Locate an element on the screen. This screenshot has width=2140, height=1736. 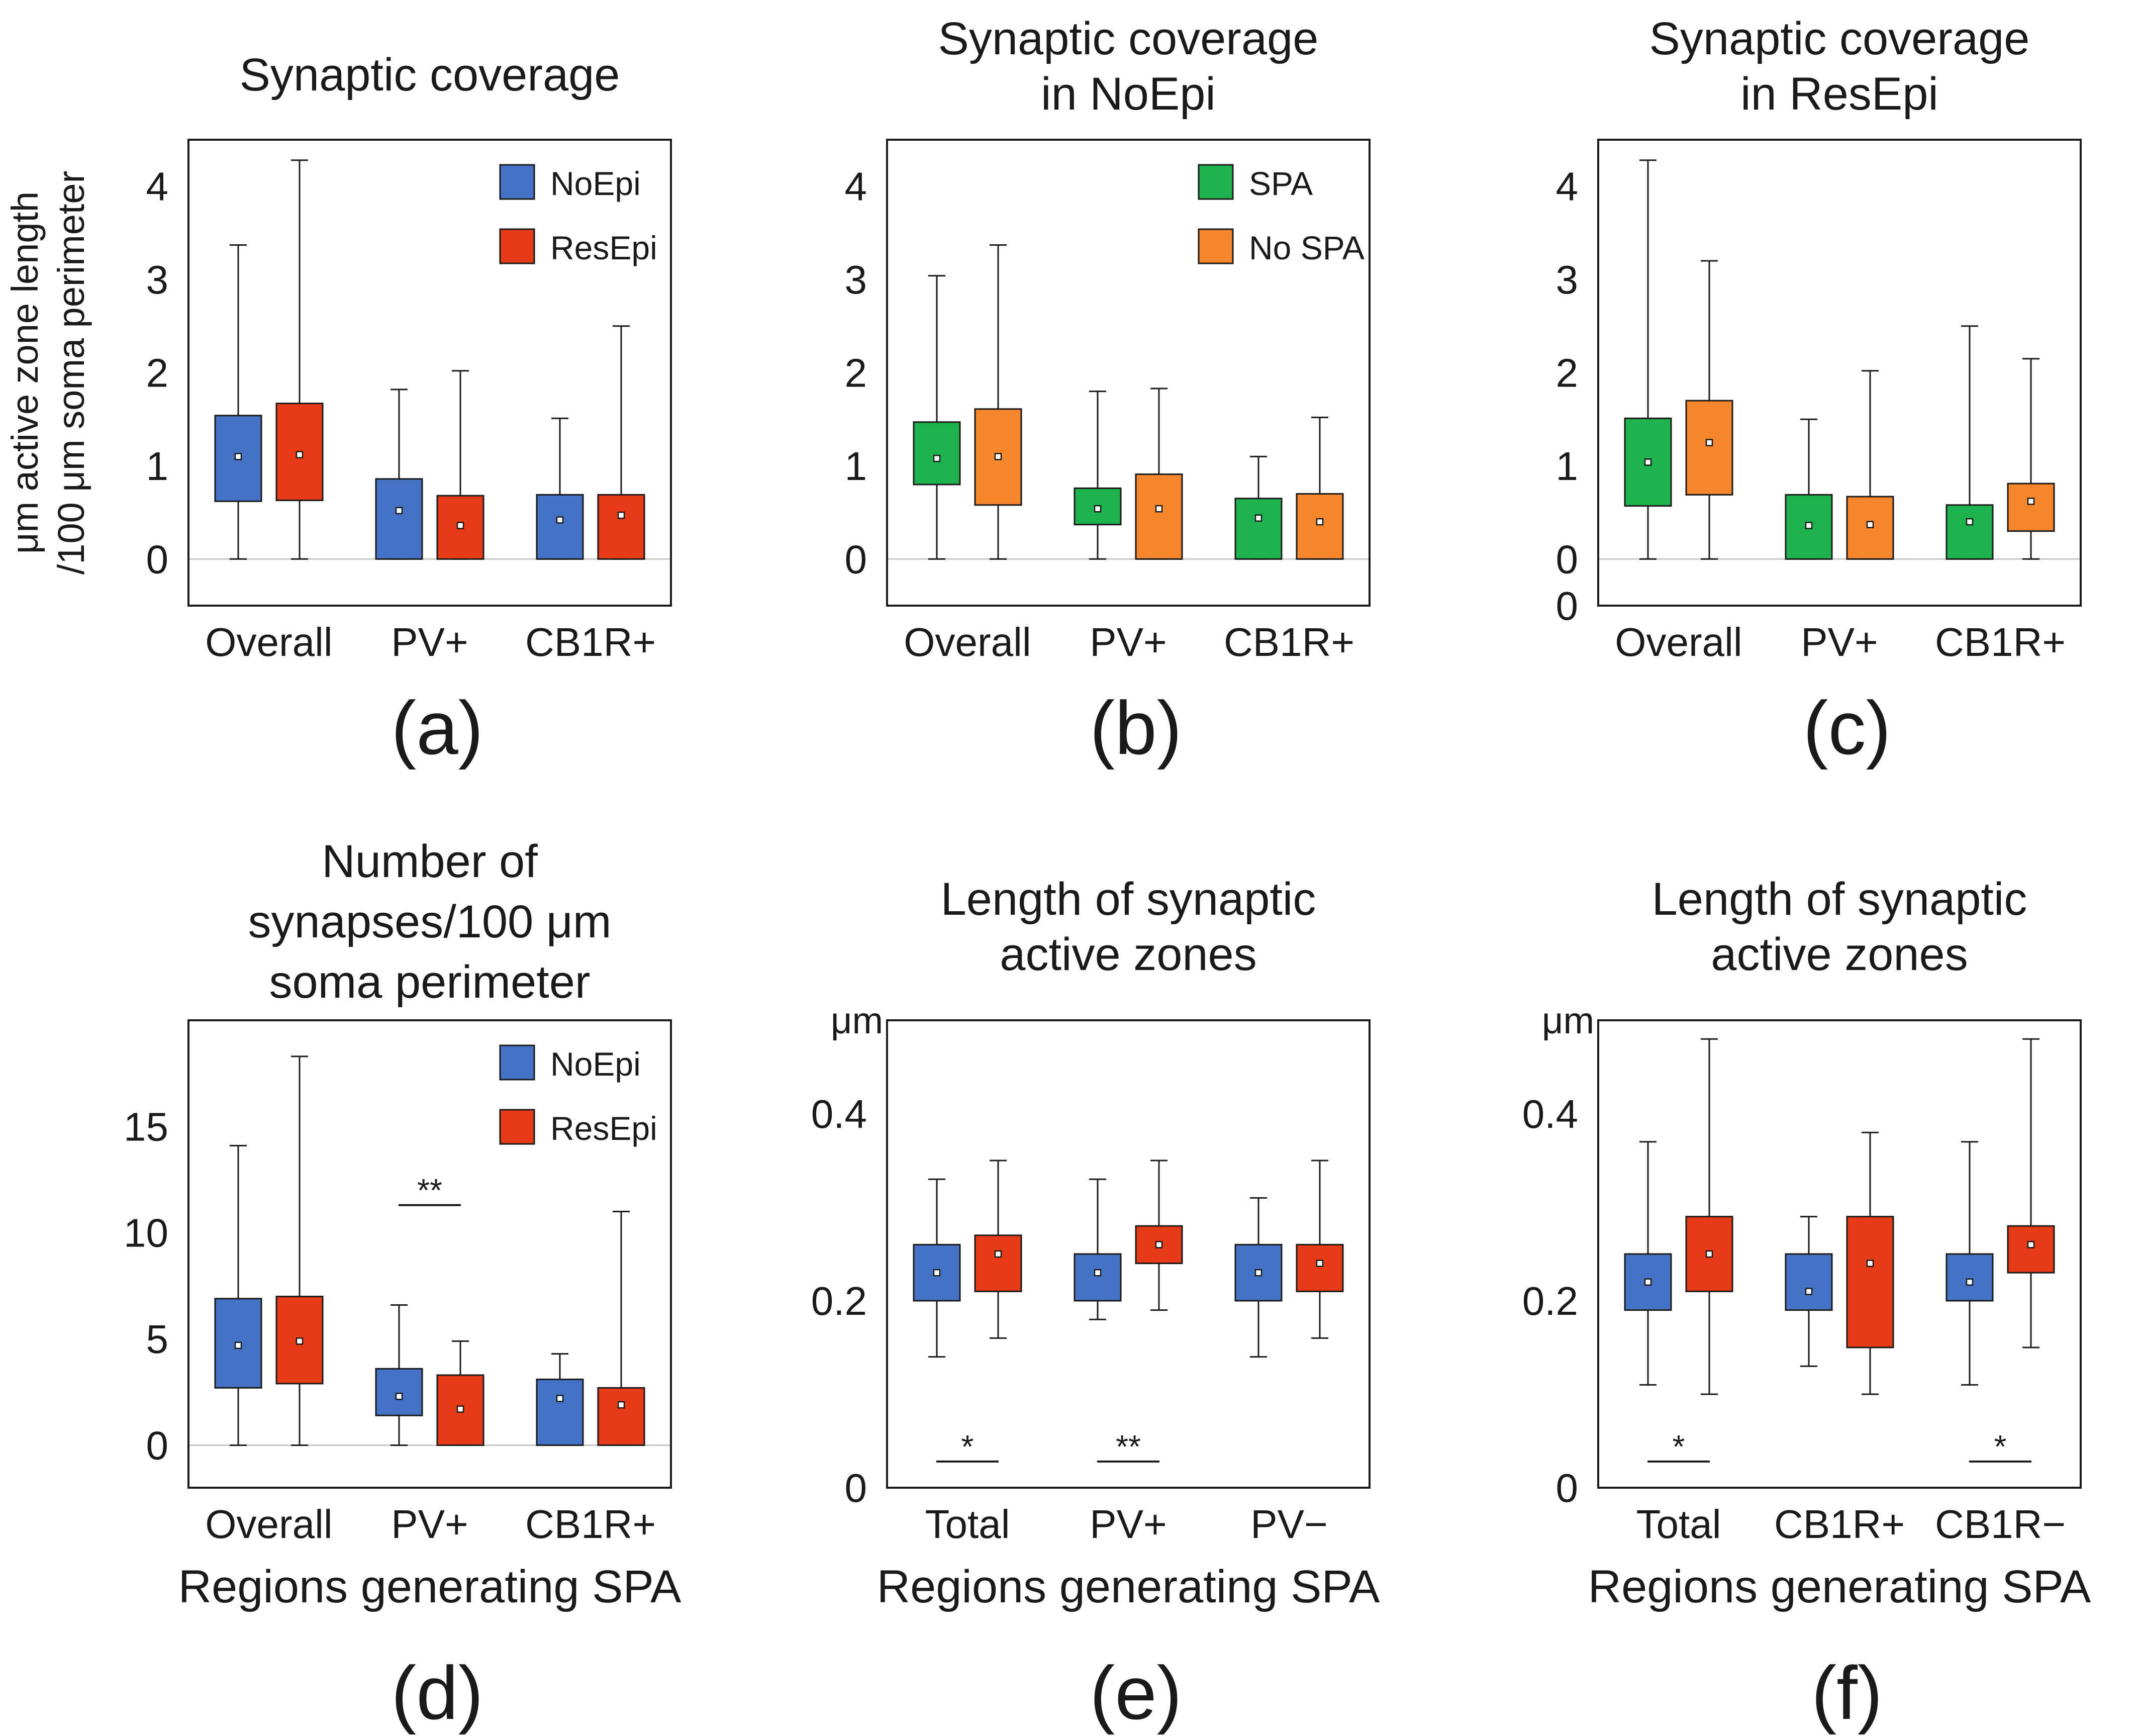
y-tick-label: 0 is located at coordinates (158, 559).